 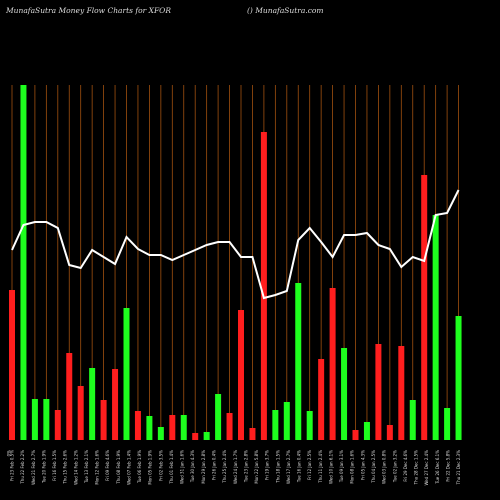 I want to click on x-tick-label: Fri 22 Dec 5.8%, so click(x=447, y=466).